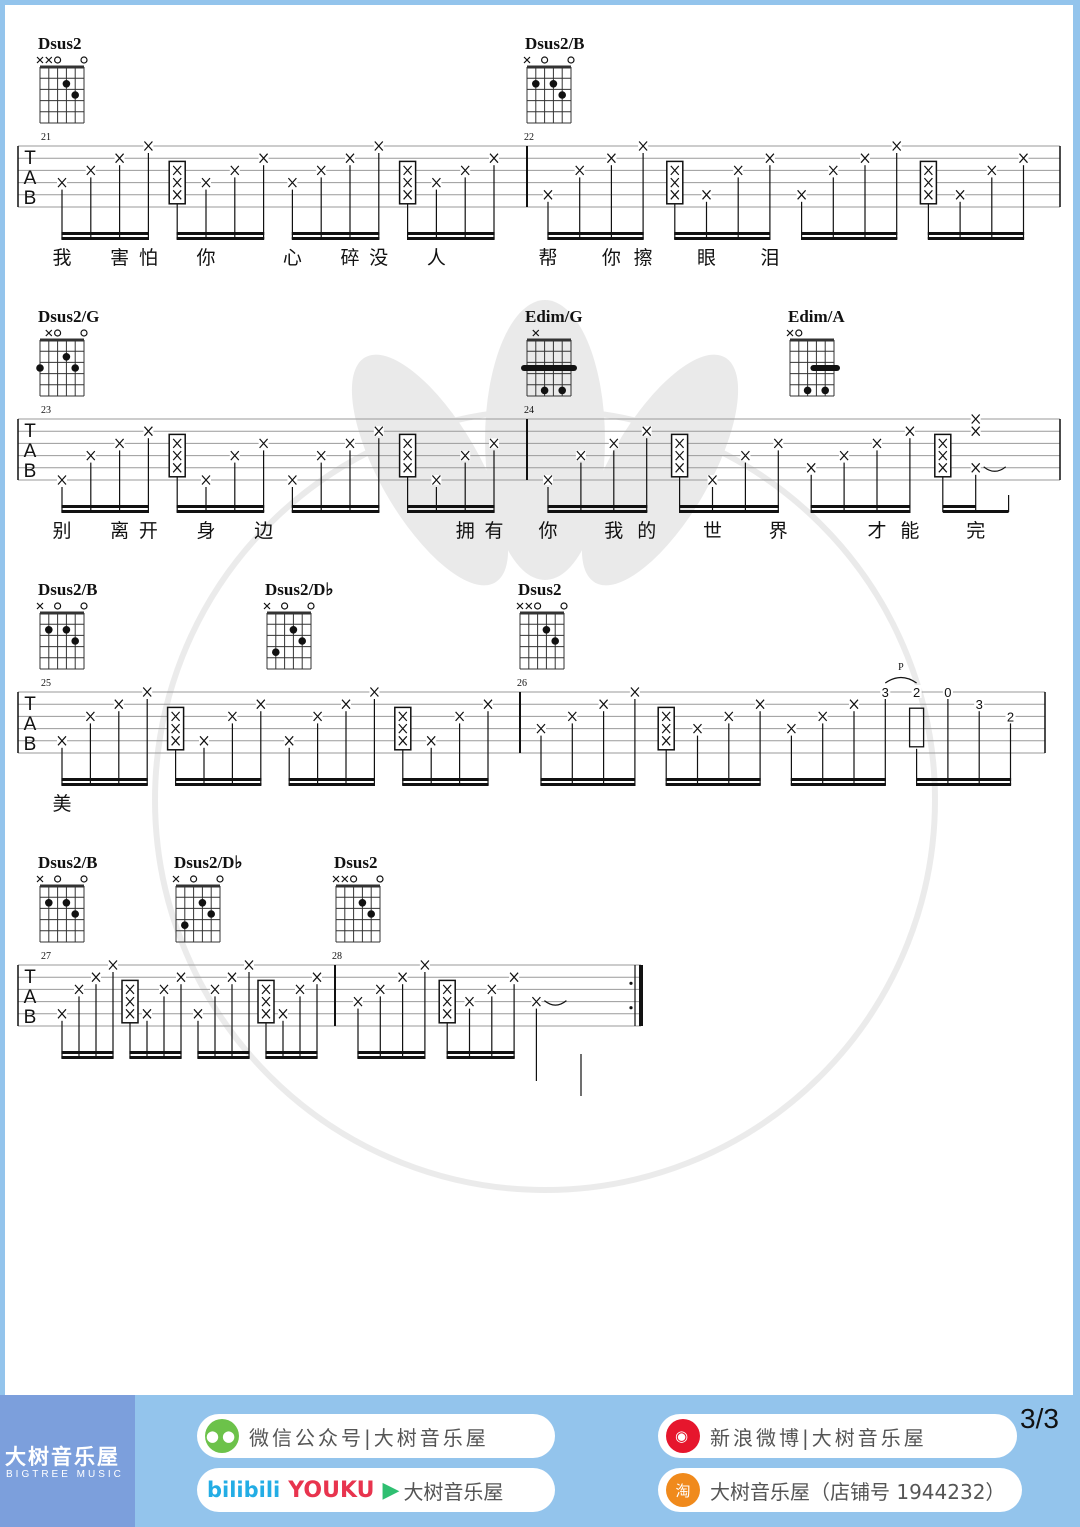 This screenshot has height=1527, width=1080. What do you see at coordinates (330, 974) in the screenshot?
I see `tab-system: TAB Dsus2/B Dsus2/D♭ Dsus2 27 28` at bounding box center [330, 974].